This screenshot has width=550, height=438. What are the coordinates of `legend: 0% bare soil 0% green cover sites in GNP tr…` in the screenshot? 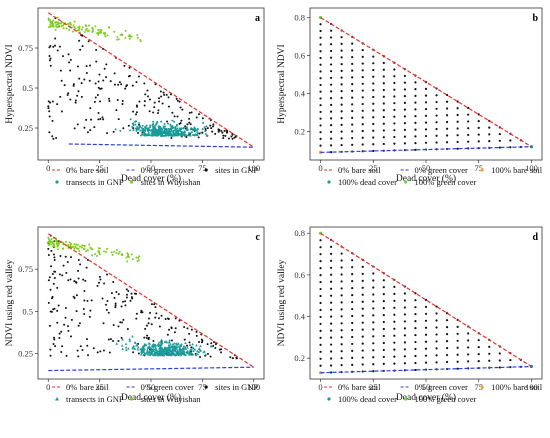 It's located at (155, 176).